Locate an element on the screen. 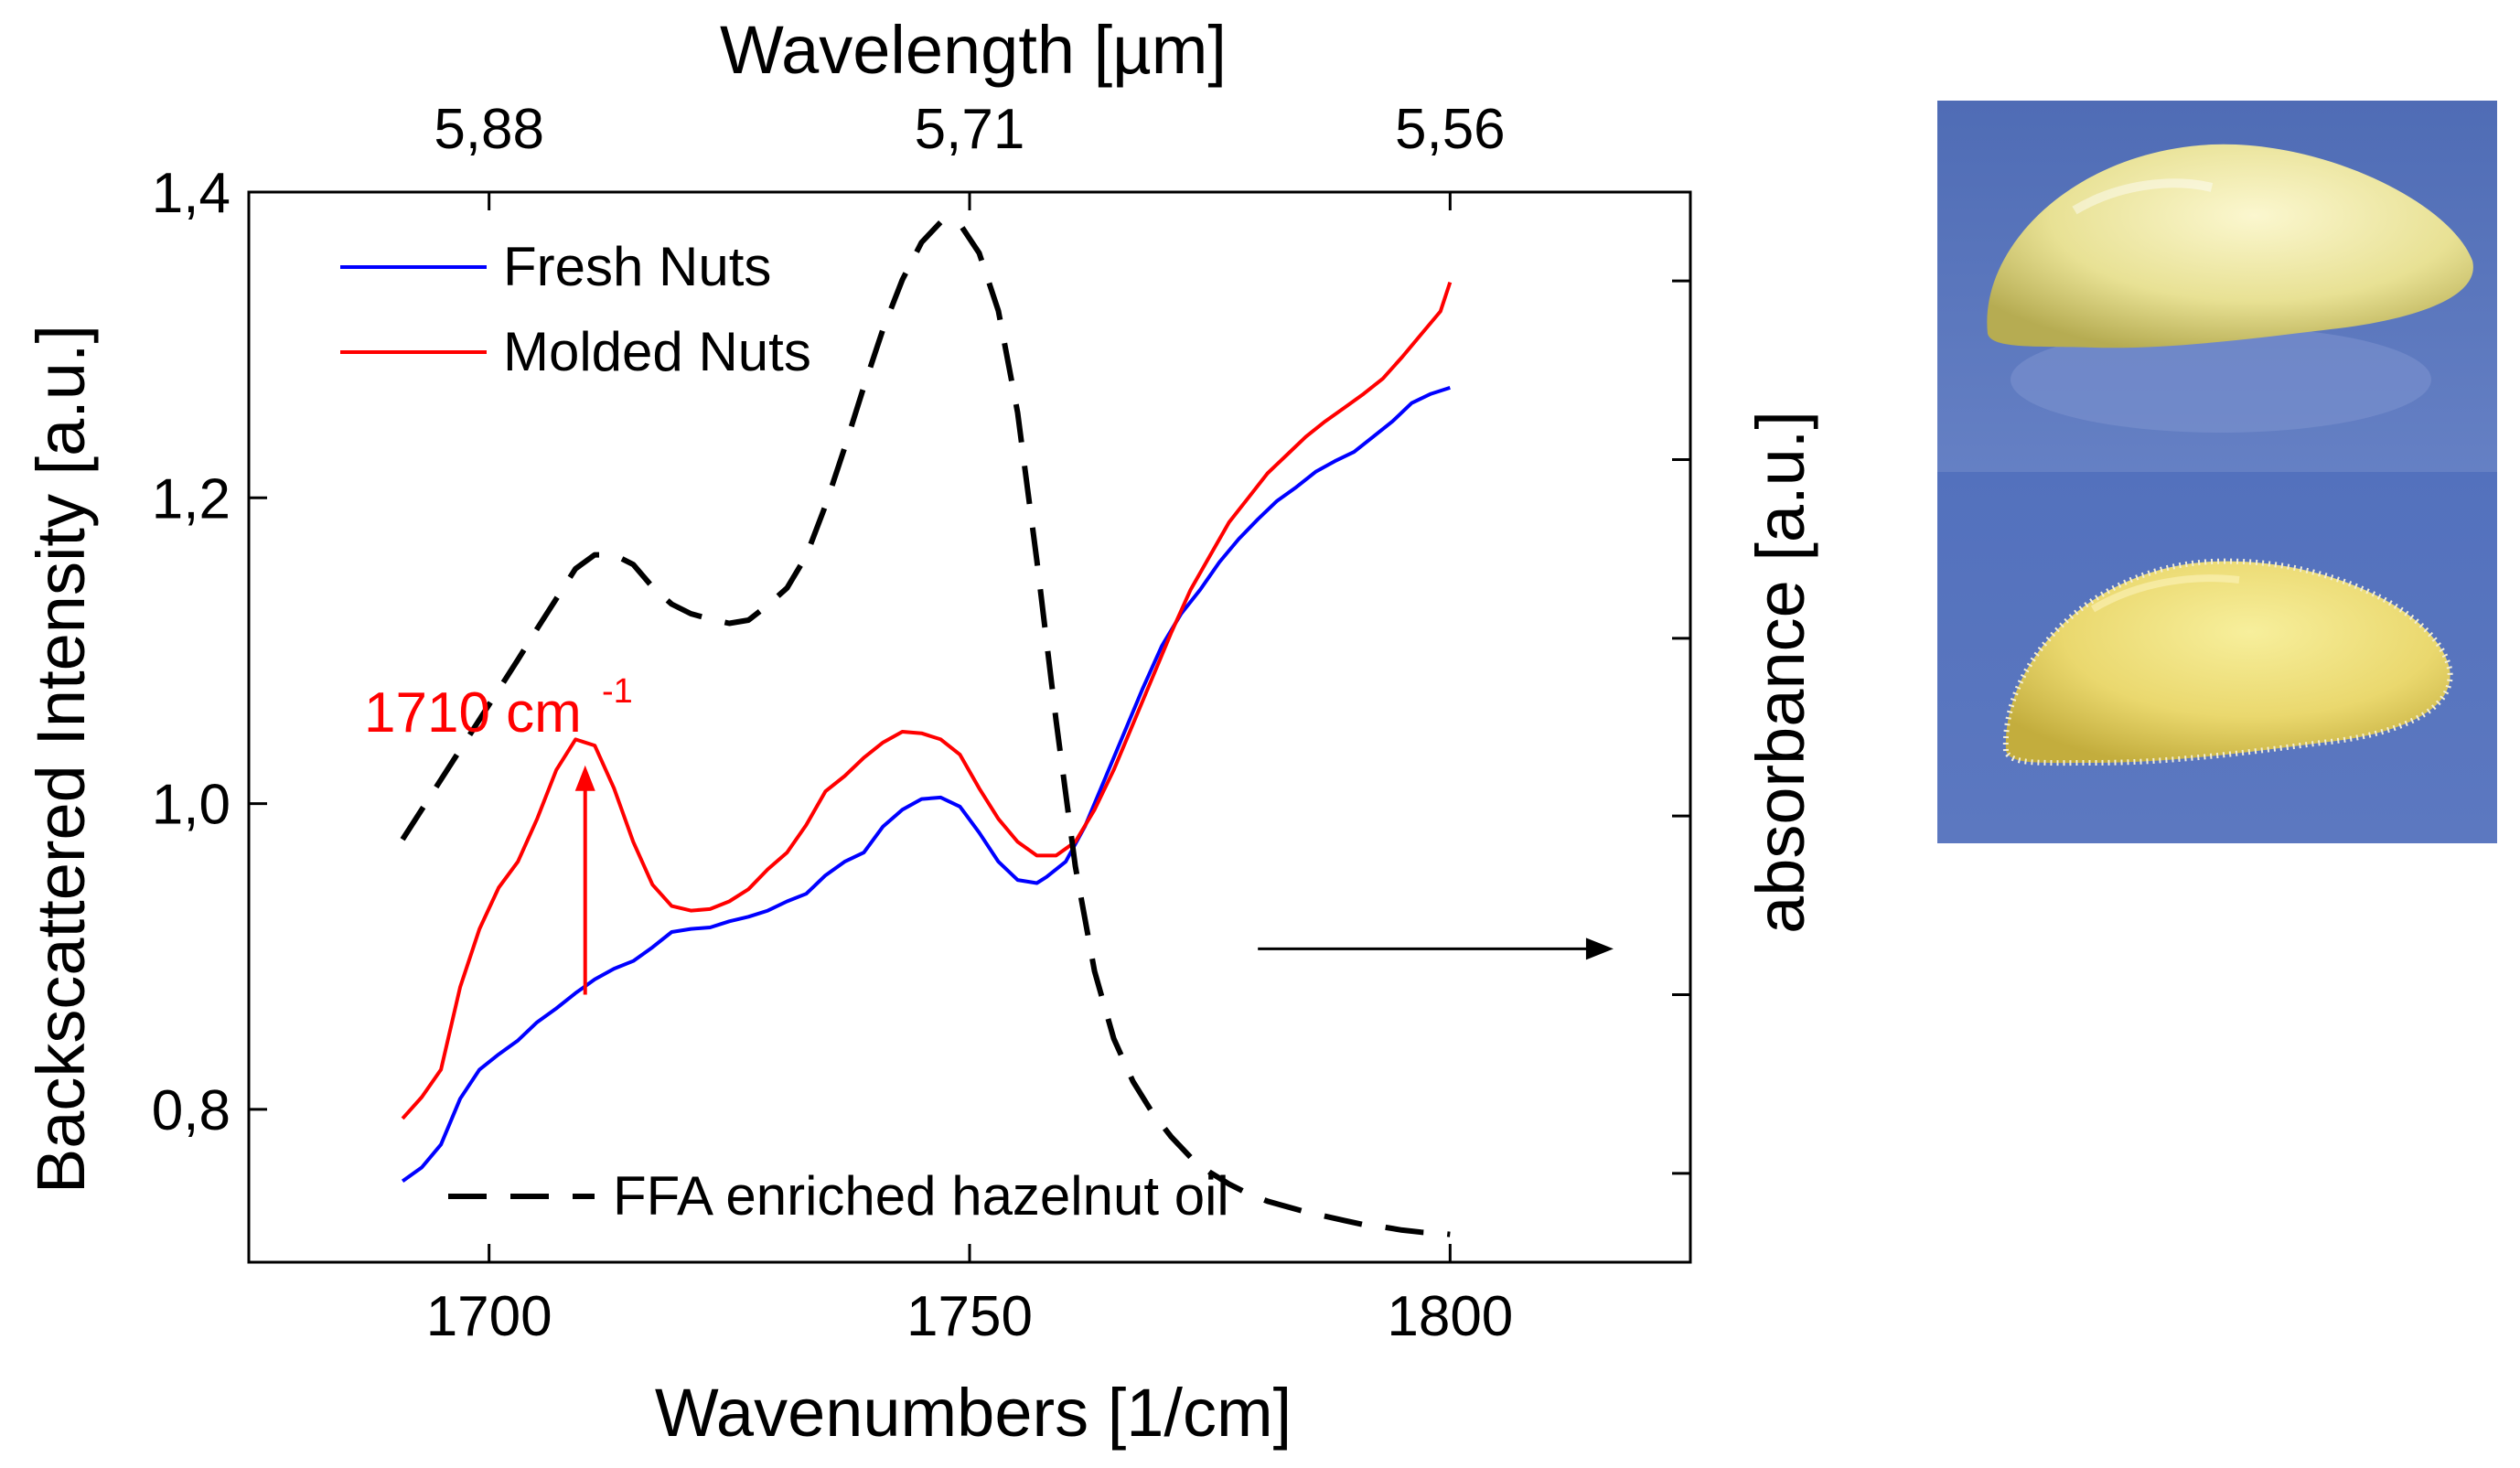  annotation-arrow-head is located at coordinates (584, 778).